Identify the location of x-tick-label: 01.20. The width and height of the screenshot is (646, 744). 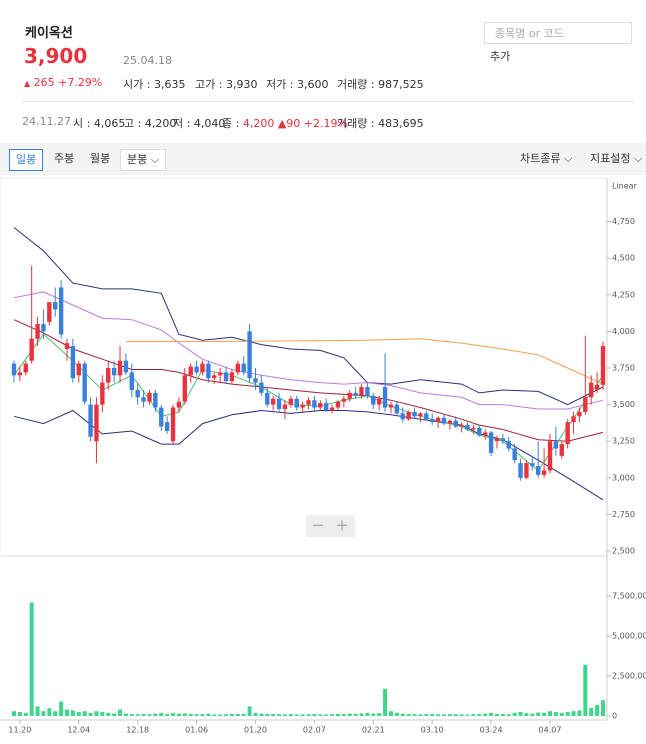
(255, 730).